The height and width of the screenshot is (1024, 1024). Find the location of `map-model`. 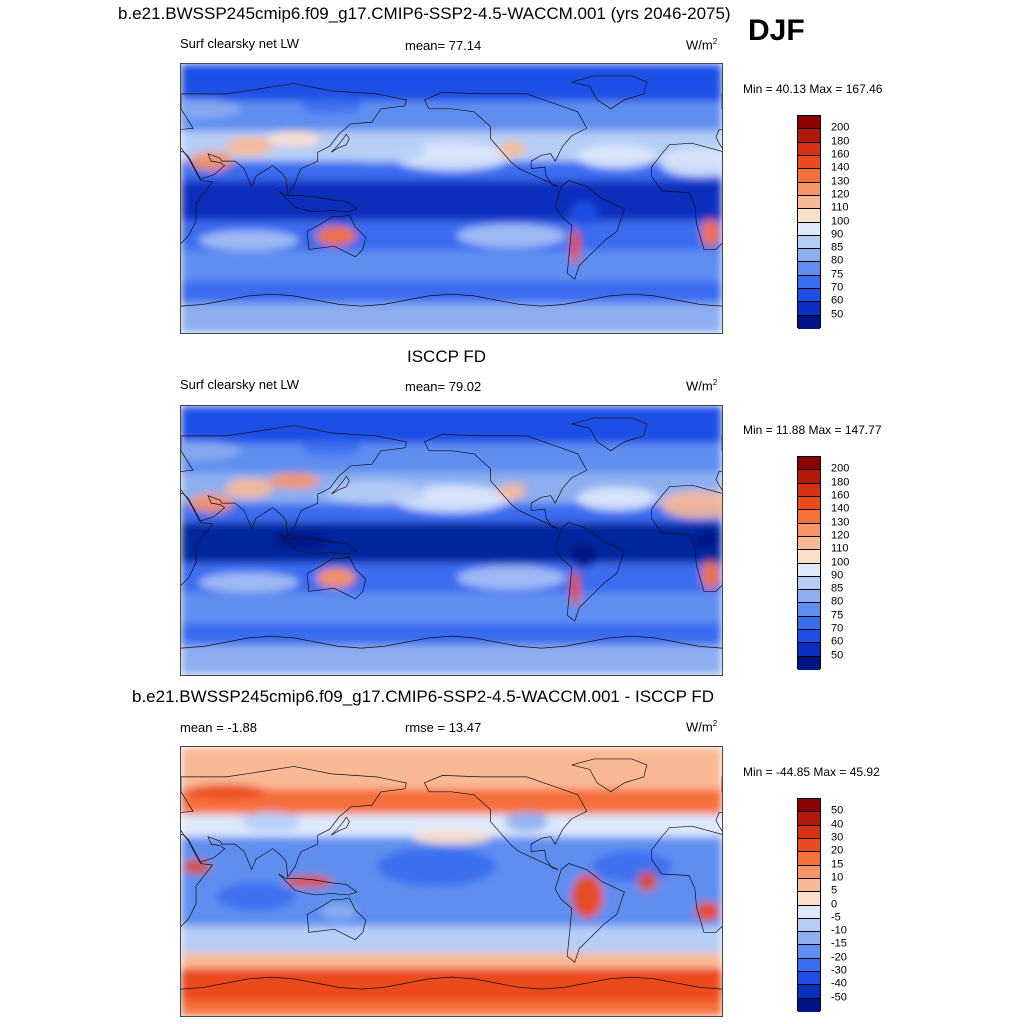

map-model is located at coordinates (451, 198).